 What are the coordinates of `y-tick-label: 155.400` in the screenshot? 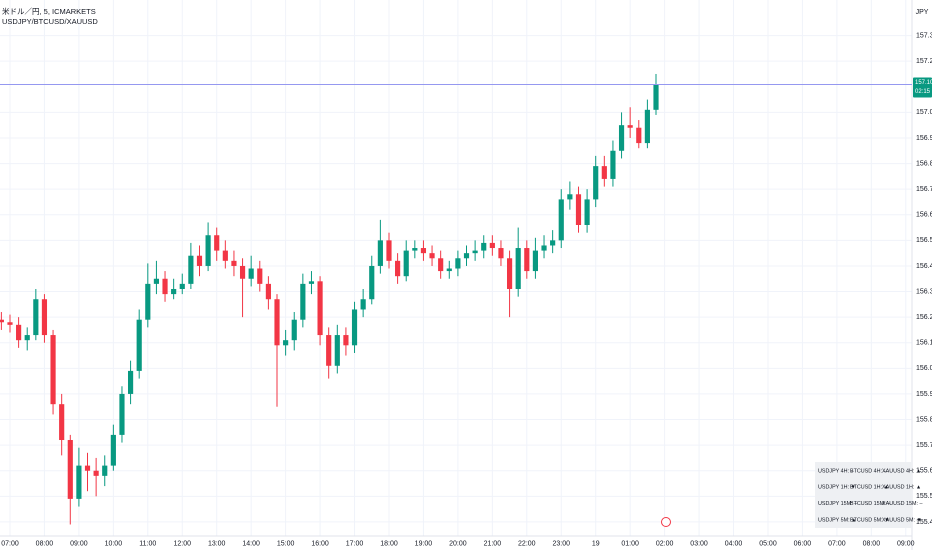 It's located at (924, 522).